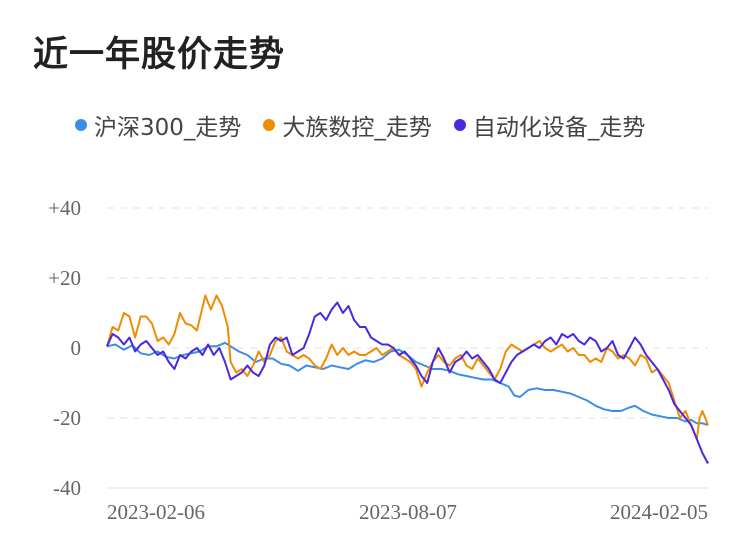 The width and height of the screenshot is (750, 558). Describe the element at coordinates (559, 128) in the screenshot. I see `legend-label-automation: 自动化设备_走势` at that location.